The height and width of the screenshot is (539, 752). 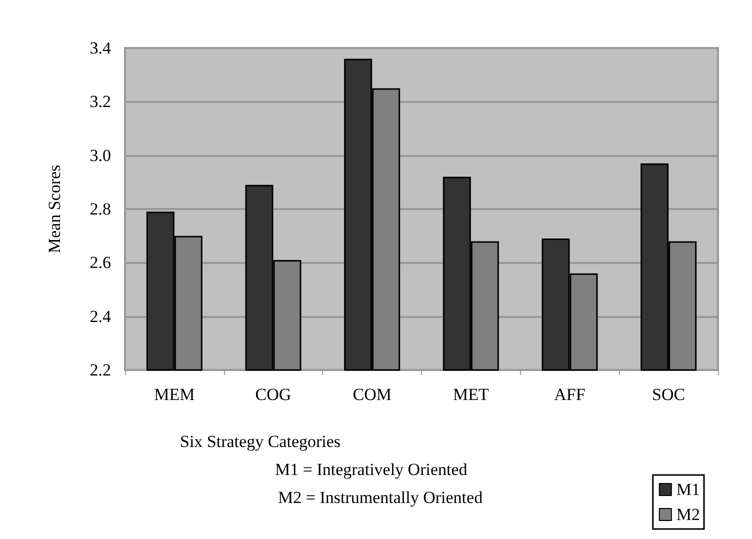 I want to click on text: M1 = Integratively Oriented, so click(x=371, y=469).